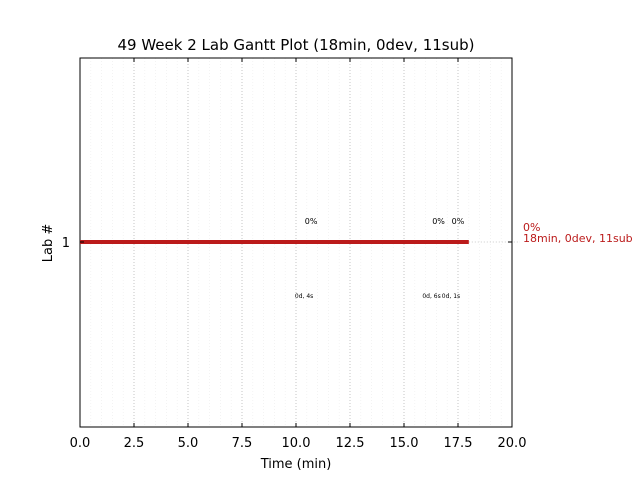 The height and width of the screenshot is (480, 640). What do you see at coordinates (304, 296) in the screenshot?
I see `annotation-detail: 0d, 4s` at bounding box center [304, 296].